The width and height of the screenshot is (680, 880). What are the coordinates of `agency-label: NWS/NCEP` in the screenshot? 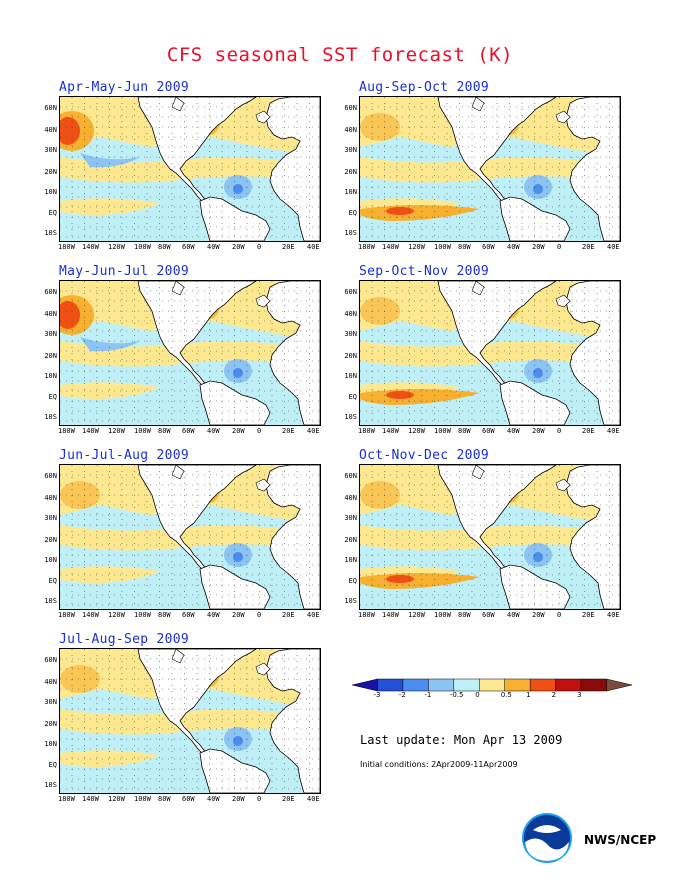 It's located at (620, 840).